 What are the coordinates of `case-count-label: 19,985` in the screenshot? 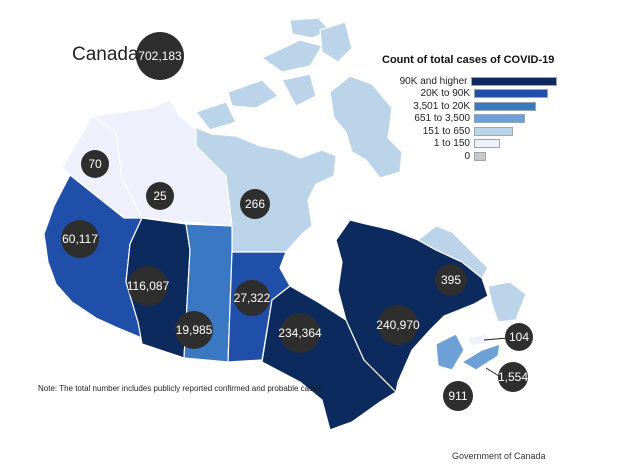 It's located at (194, 330).